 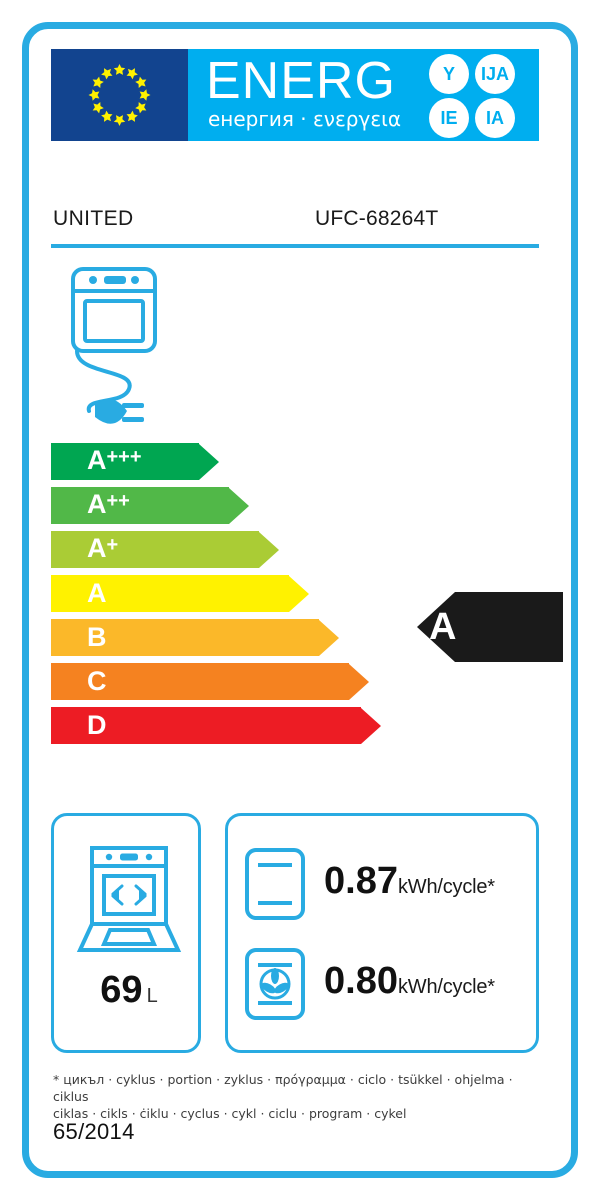 I want to click on brand-name: UNITED, so click(x=93, y=218).